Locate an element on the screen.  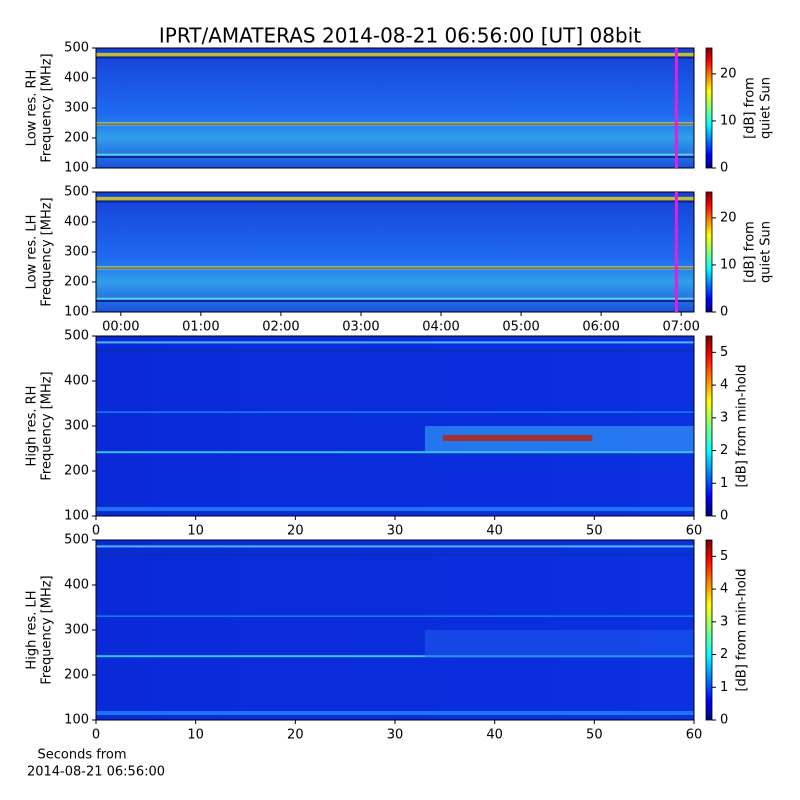
y-axis-label: High res. LH is located at coordinates (32, 629).